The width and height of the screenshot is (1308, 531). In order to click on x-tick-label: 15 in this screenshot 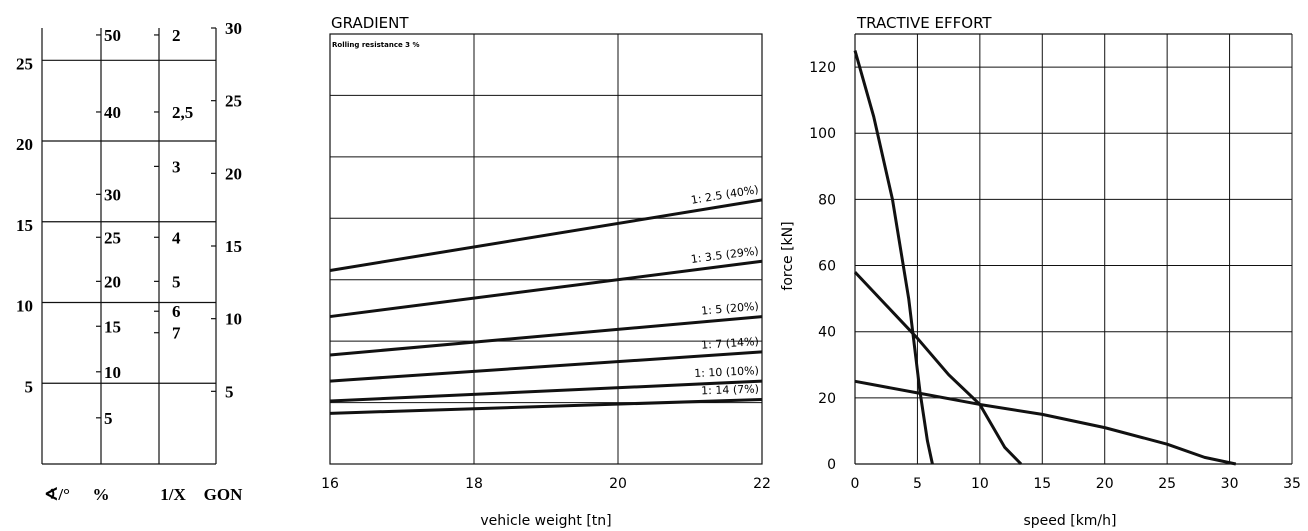, I will do `click(1042, 484)`.